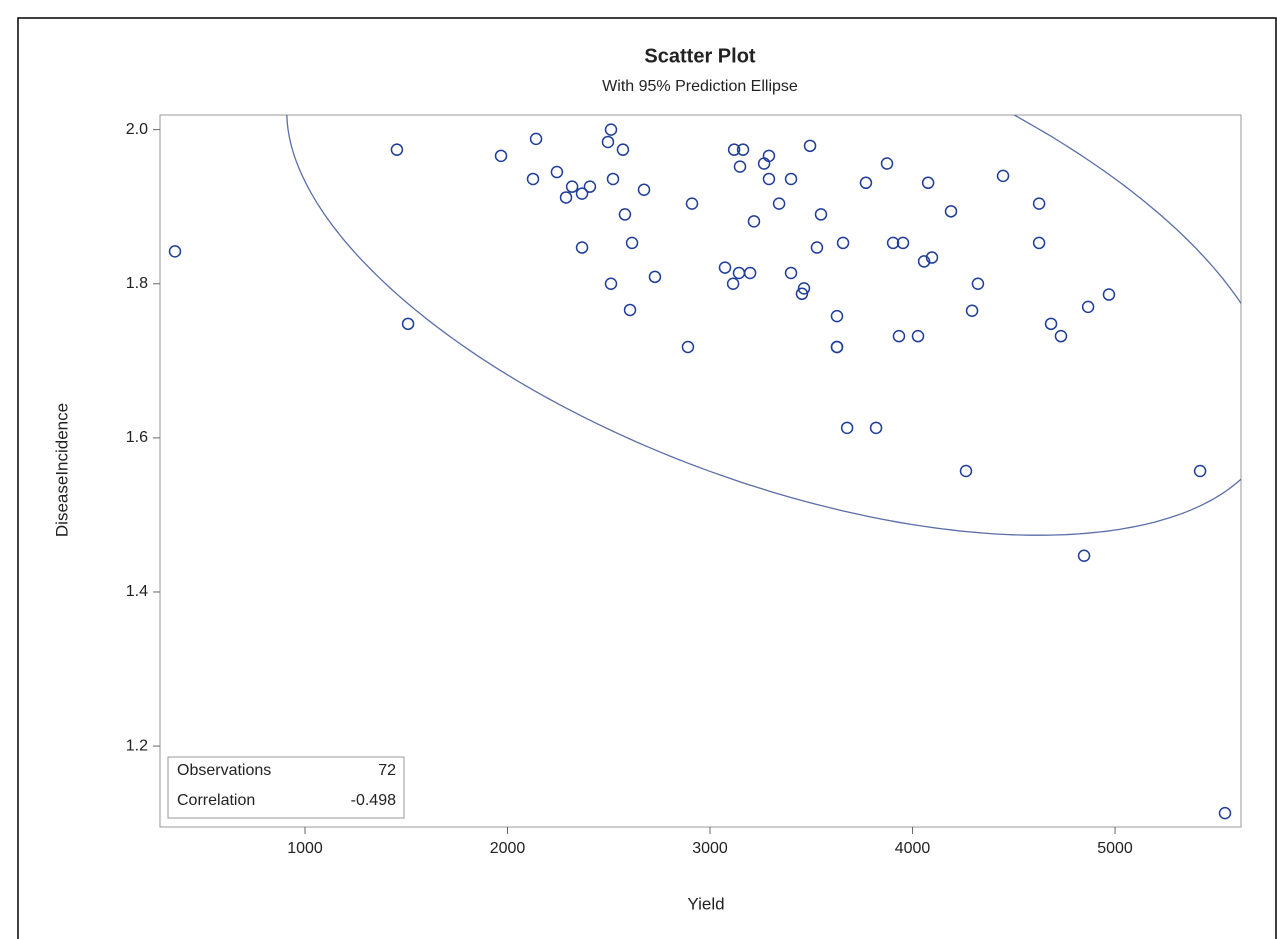  I want to click on chart-subtitle: With 95% Prediction Ellipse, so click(700, 86).